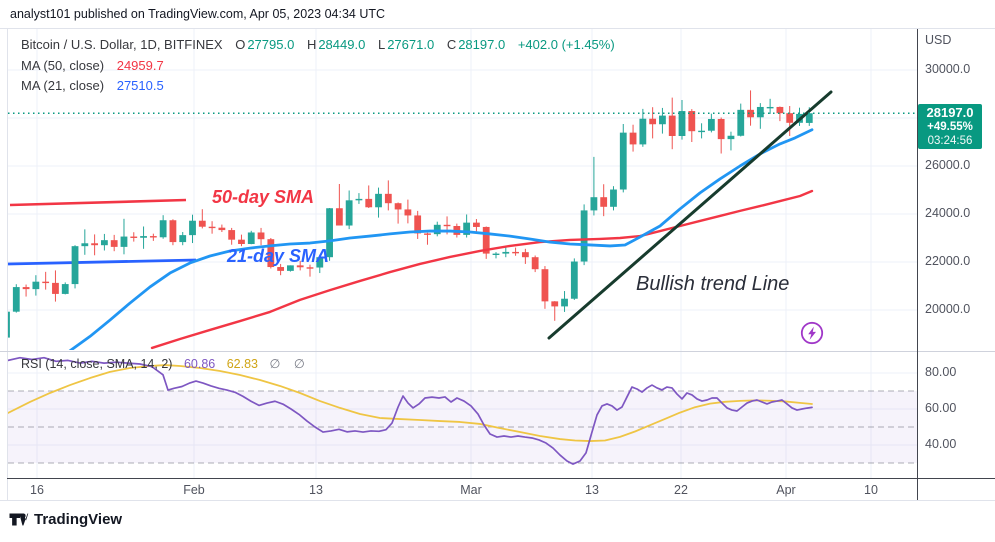 The height and width of the screenshot is (542, 995). I want to click on current-price-change-pct: +49.55%, so click(950, 127).